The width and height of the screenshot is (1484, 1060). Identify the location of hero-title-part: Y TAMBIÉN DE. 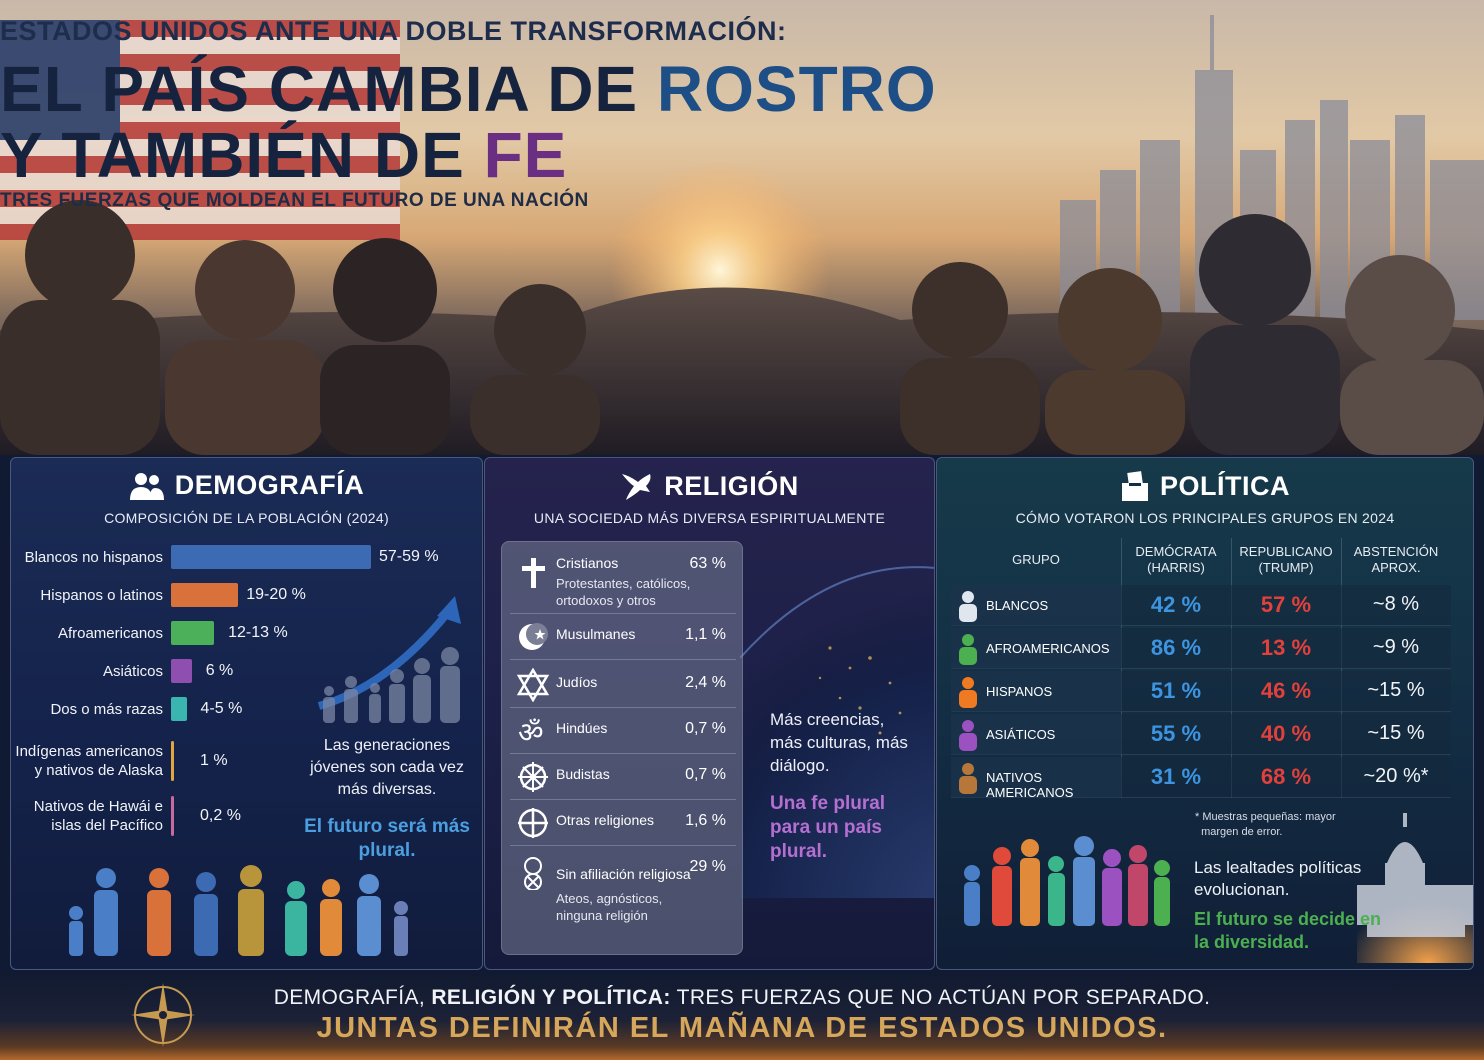
(242, 155).